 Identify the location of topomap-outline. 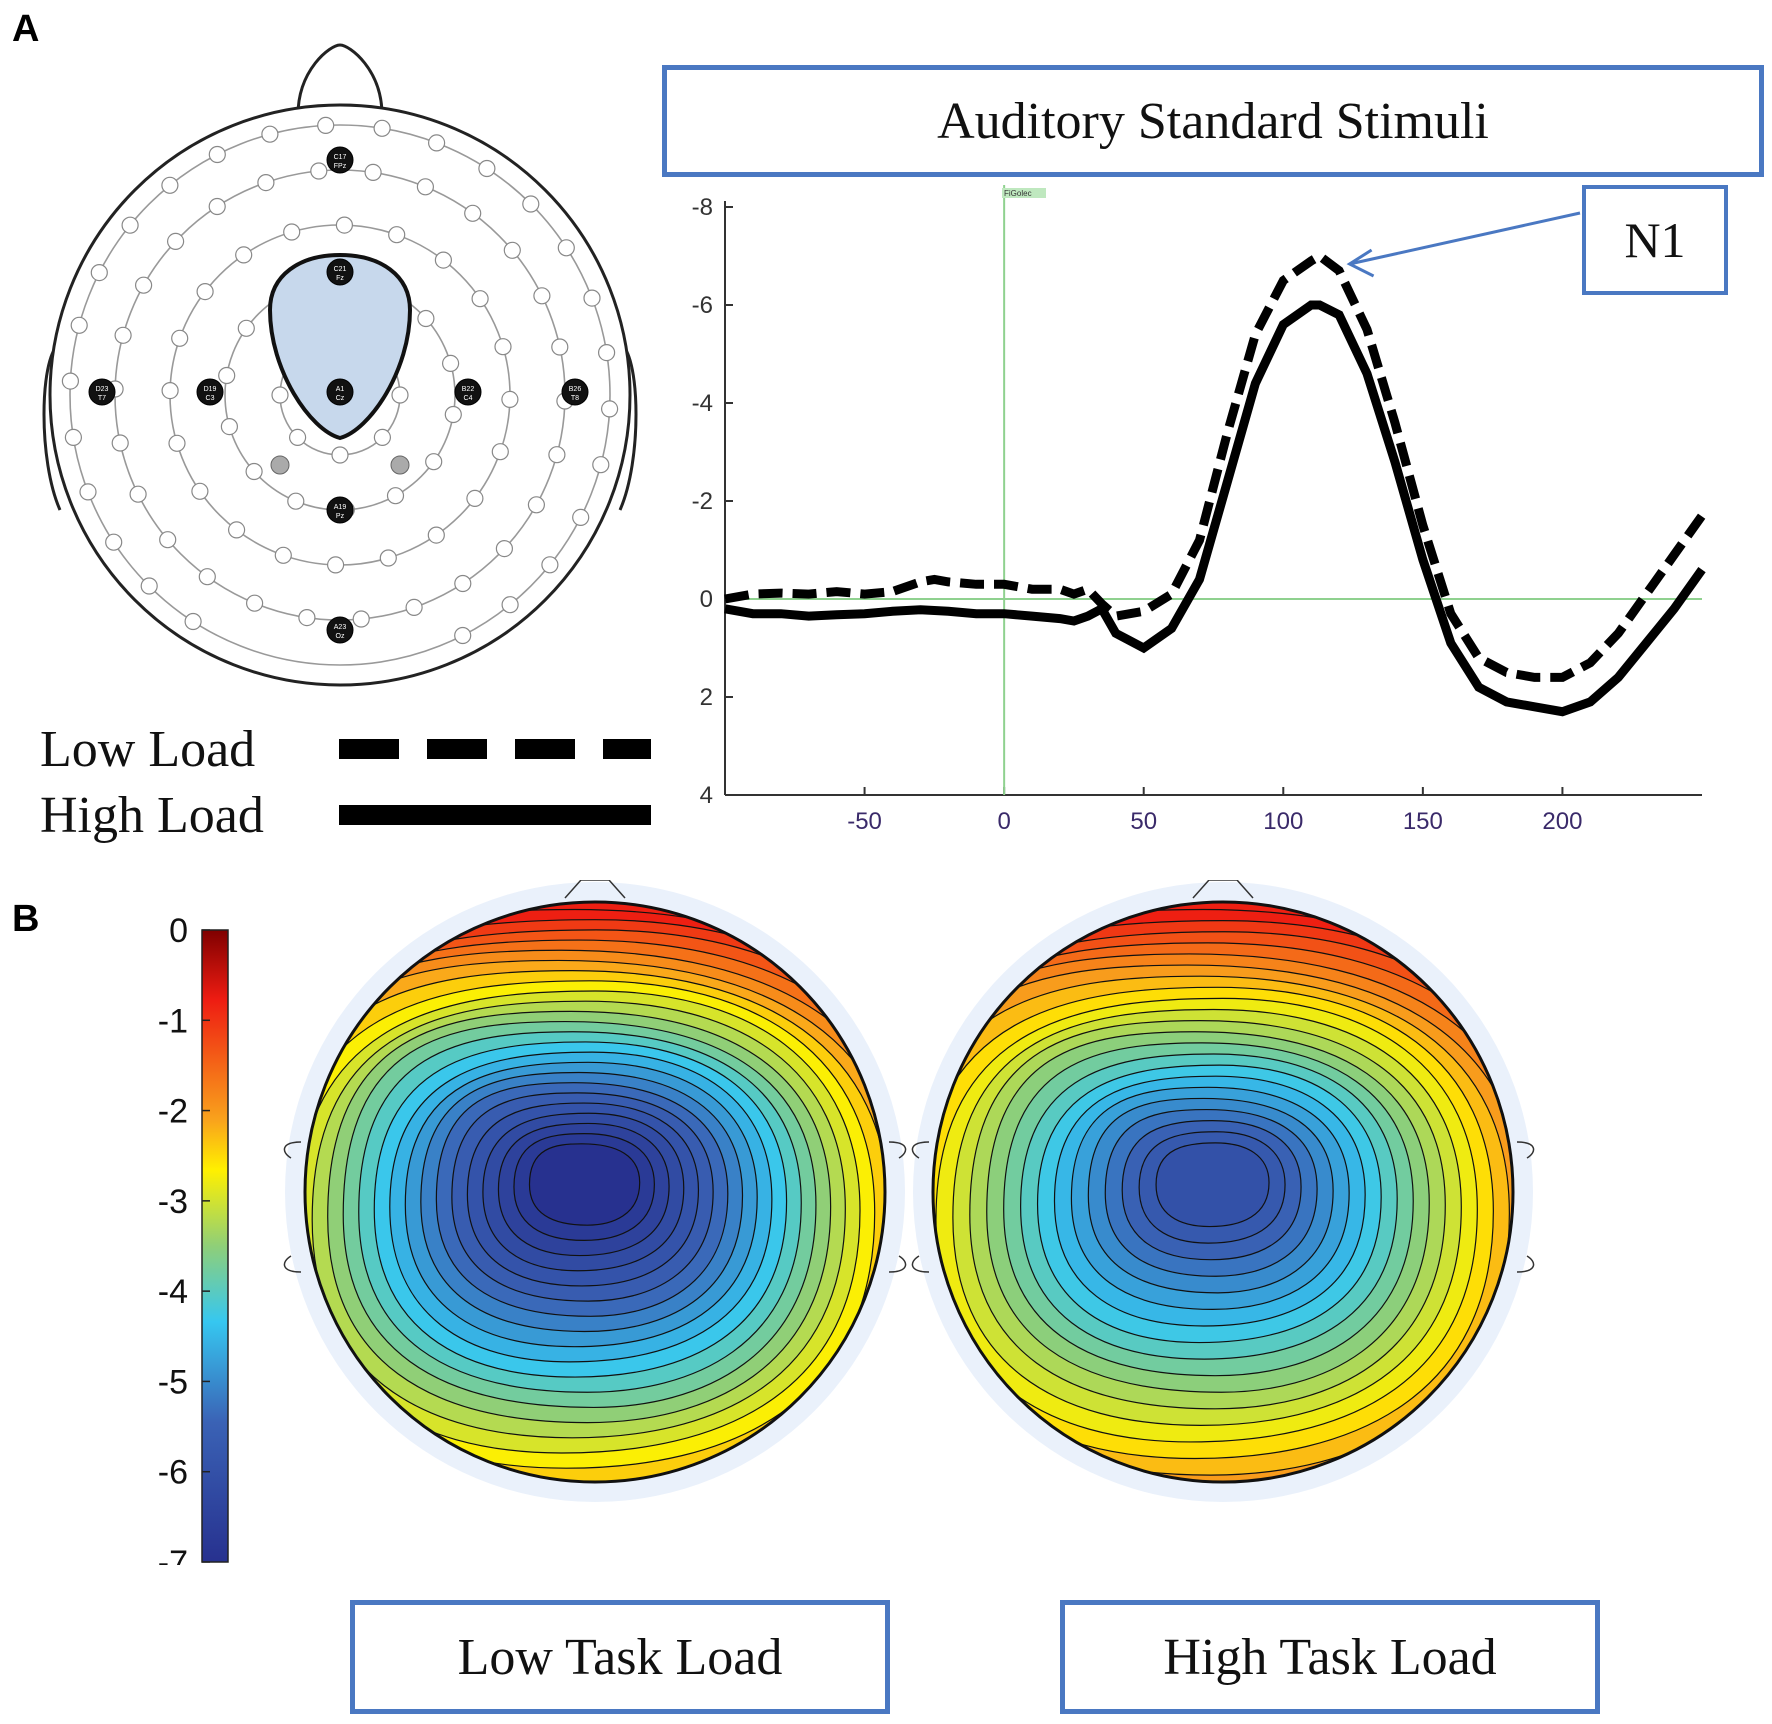
(1223, 1192).